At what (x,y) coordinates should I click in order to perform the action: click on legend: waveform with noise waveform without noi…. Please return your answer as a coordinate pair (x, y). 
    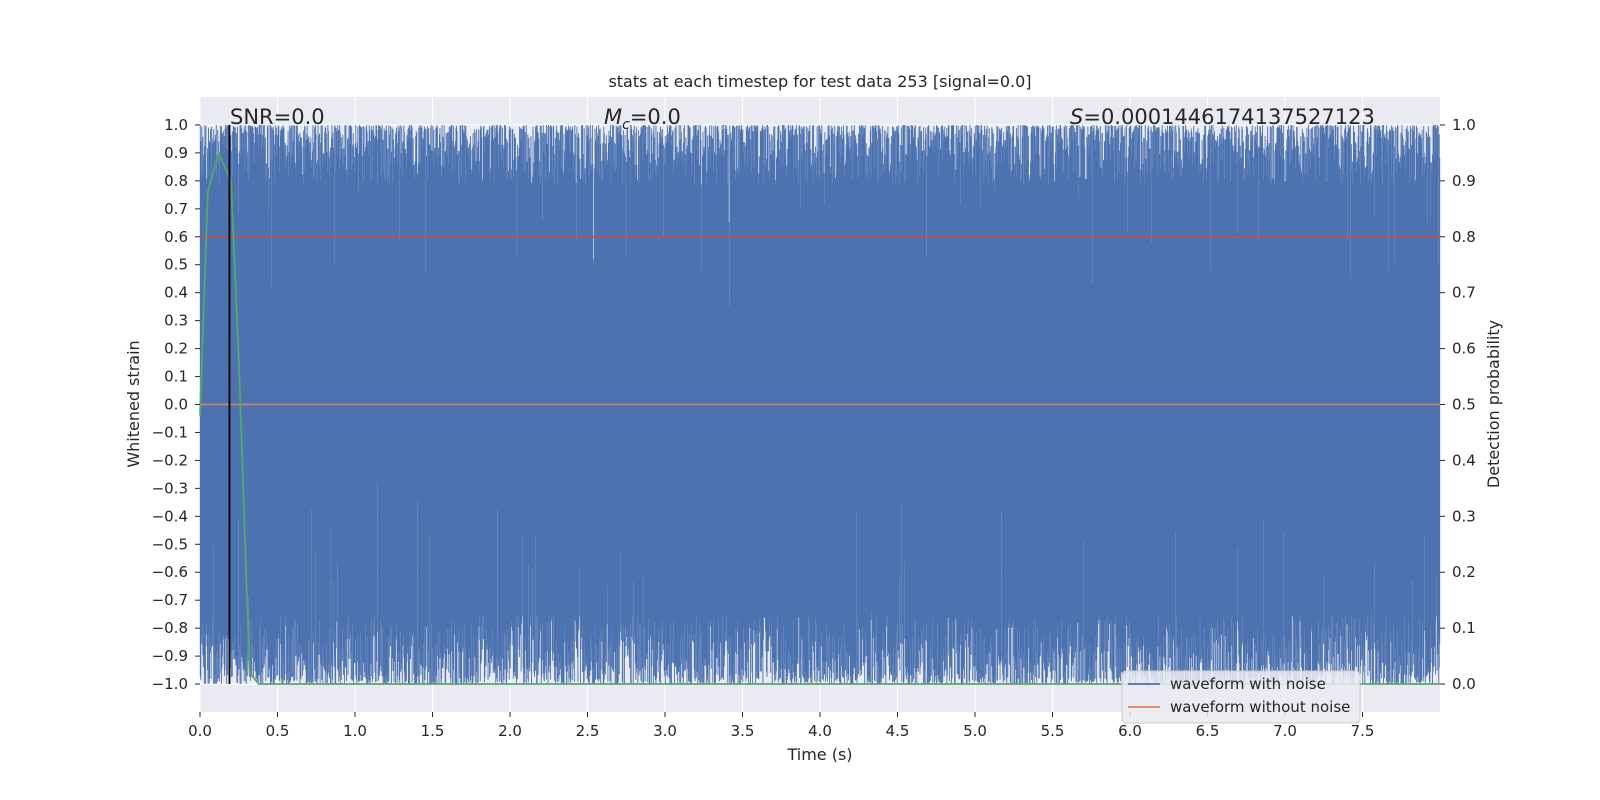
    Looking at the image, I should click on (1241, 697).